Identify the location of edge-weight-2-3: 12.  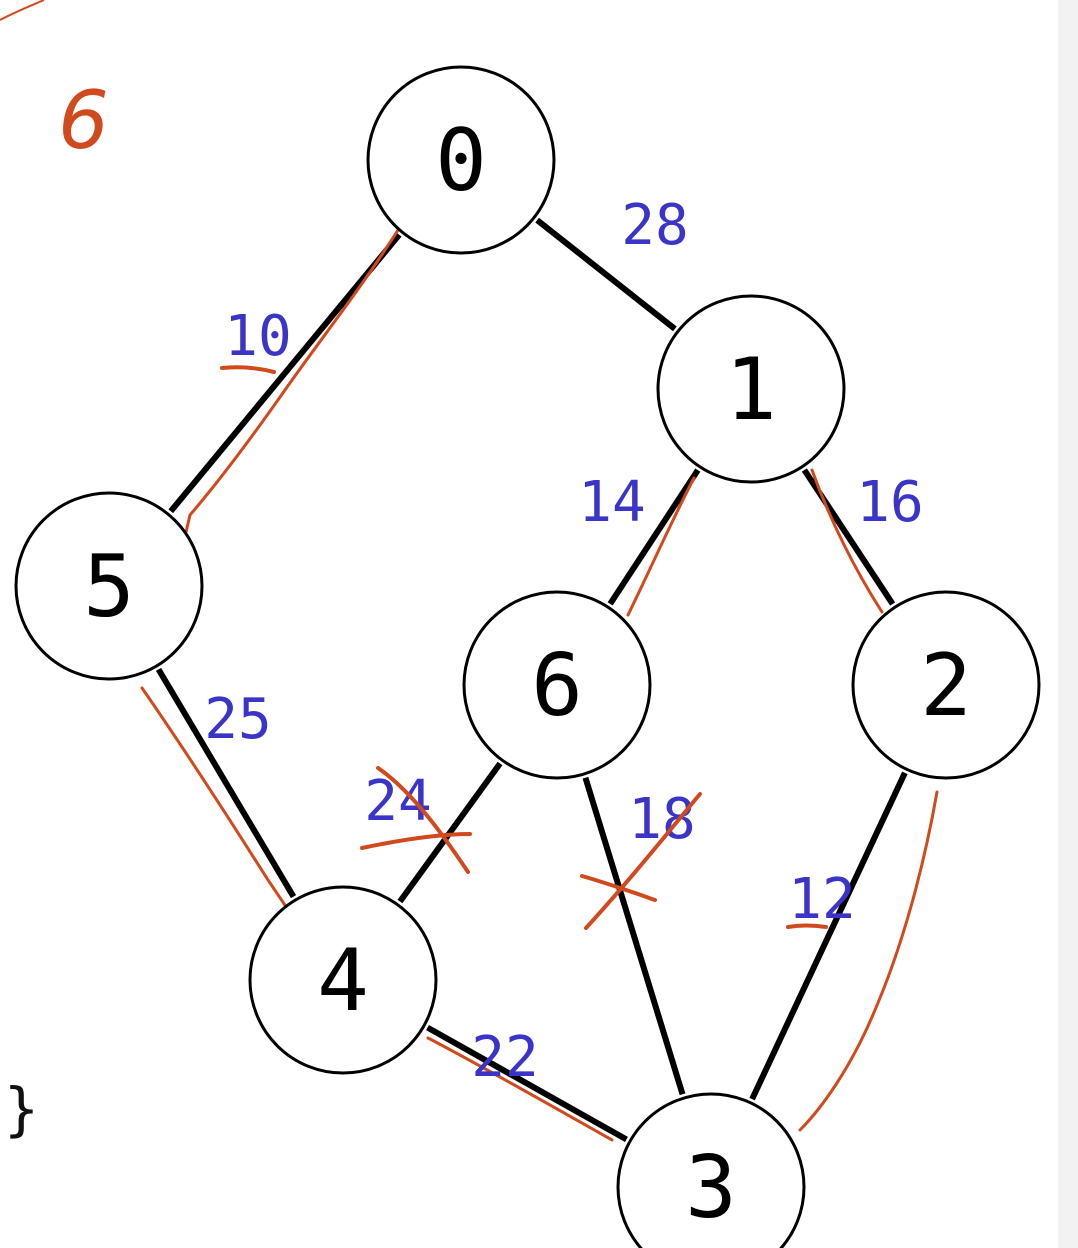
(821, 899).